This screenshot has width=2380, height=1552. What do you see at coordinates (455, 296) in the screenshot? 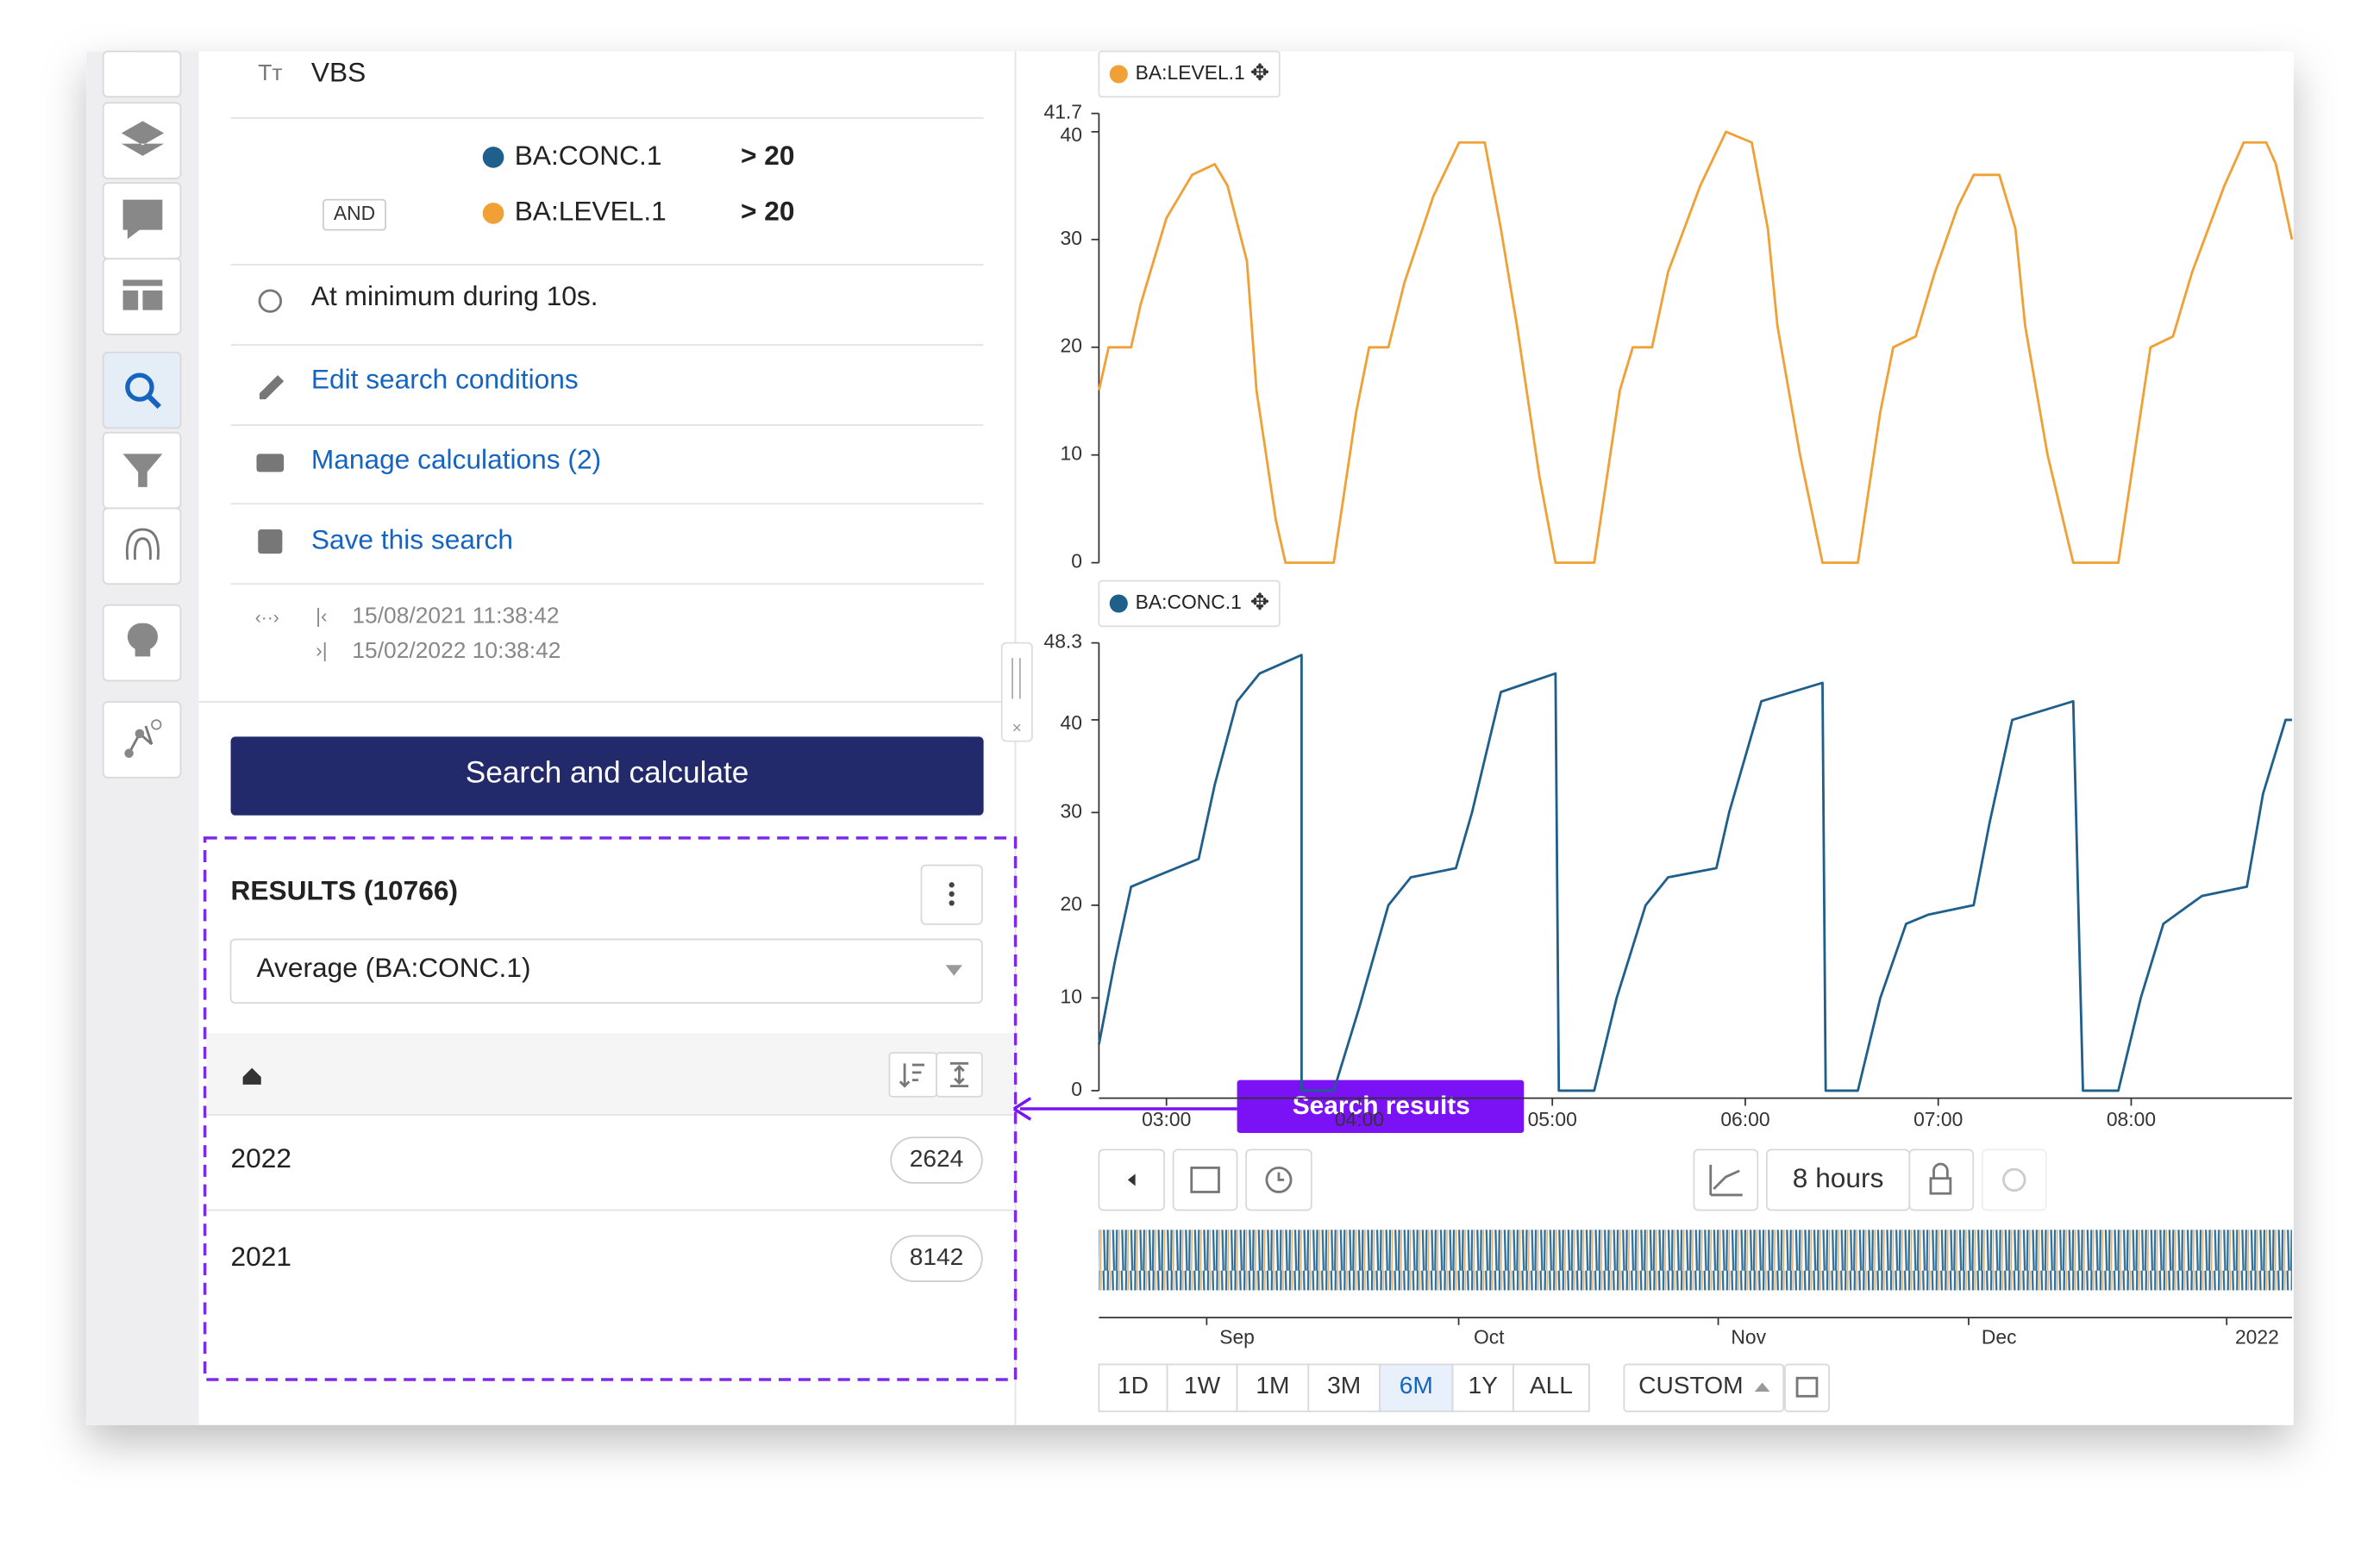
I see `duration: At minimum during 10s.` at bounding box center [455, 296].